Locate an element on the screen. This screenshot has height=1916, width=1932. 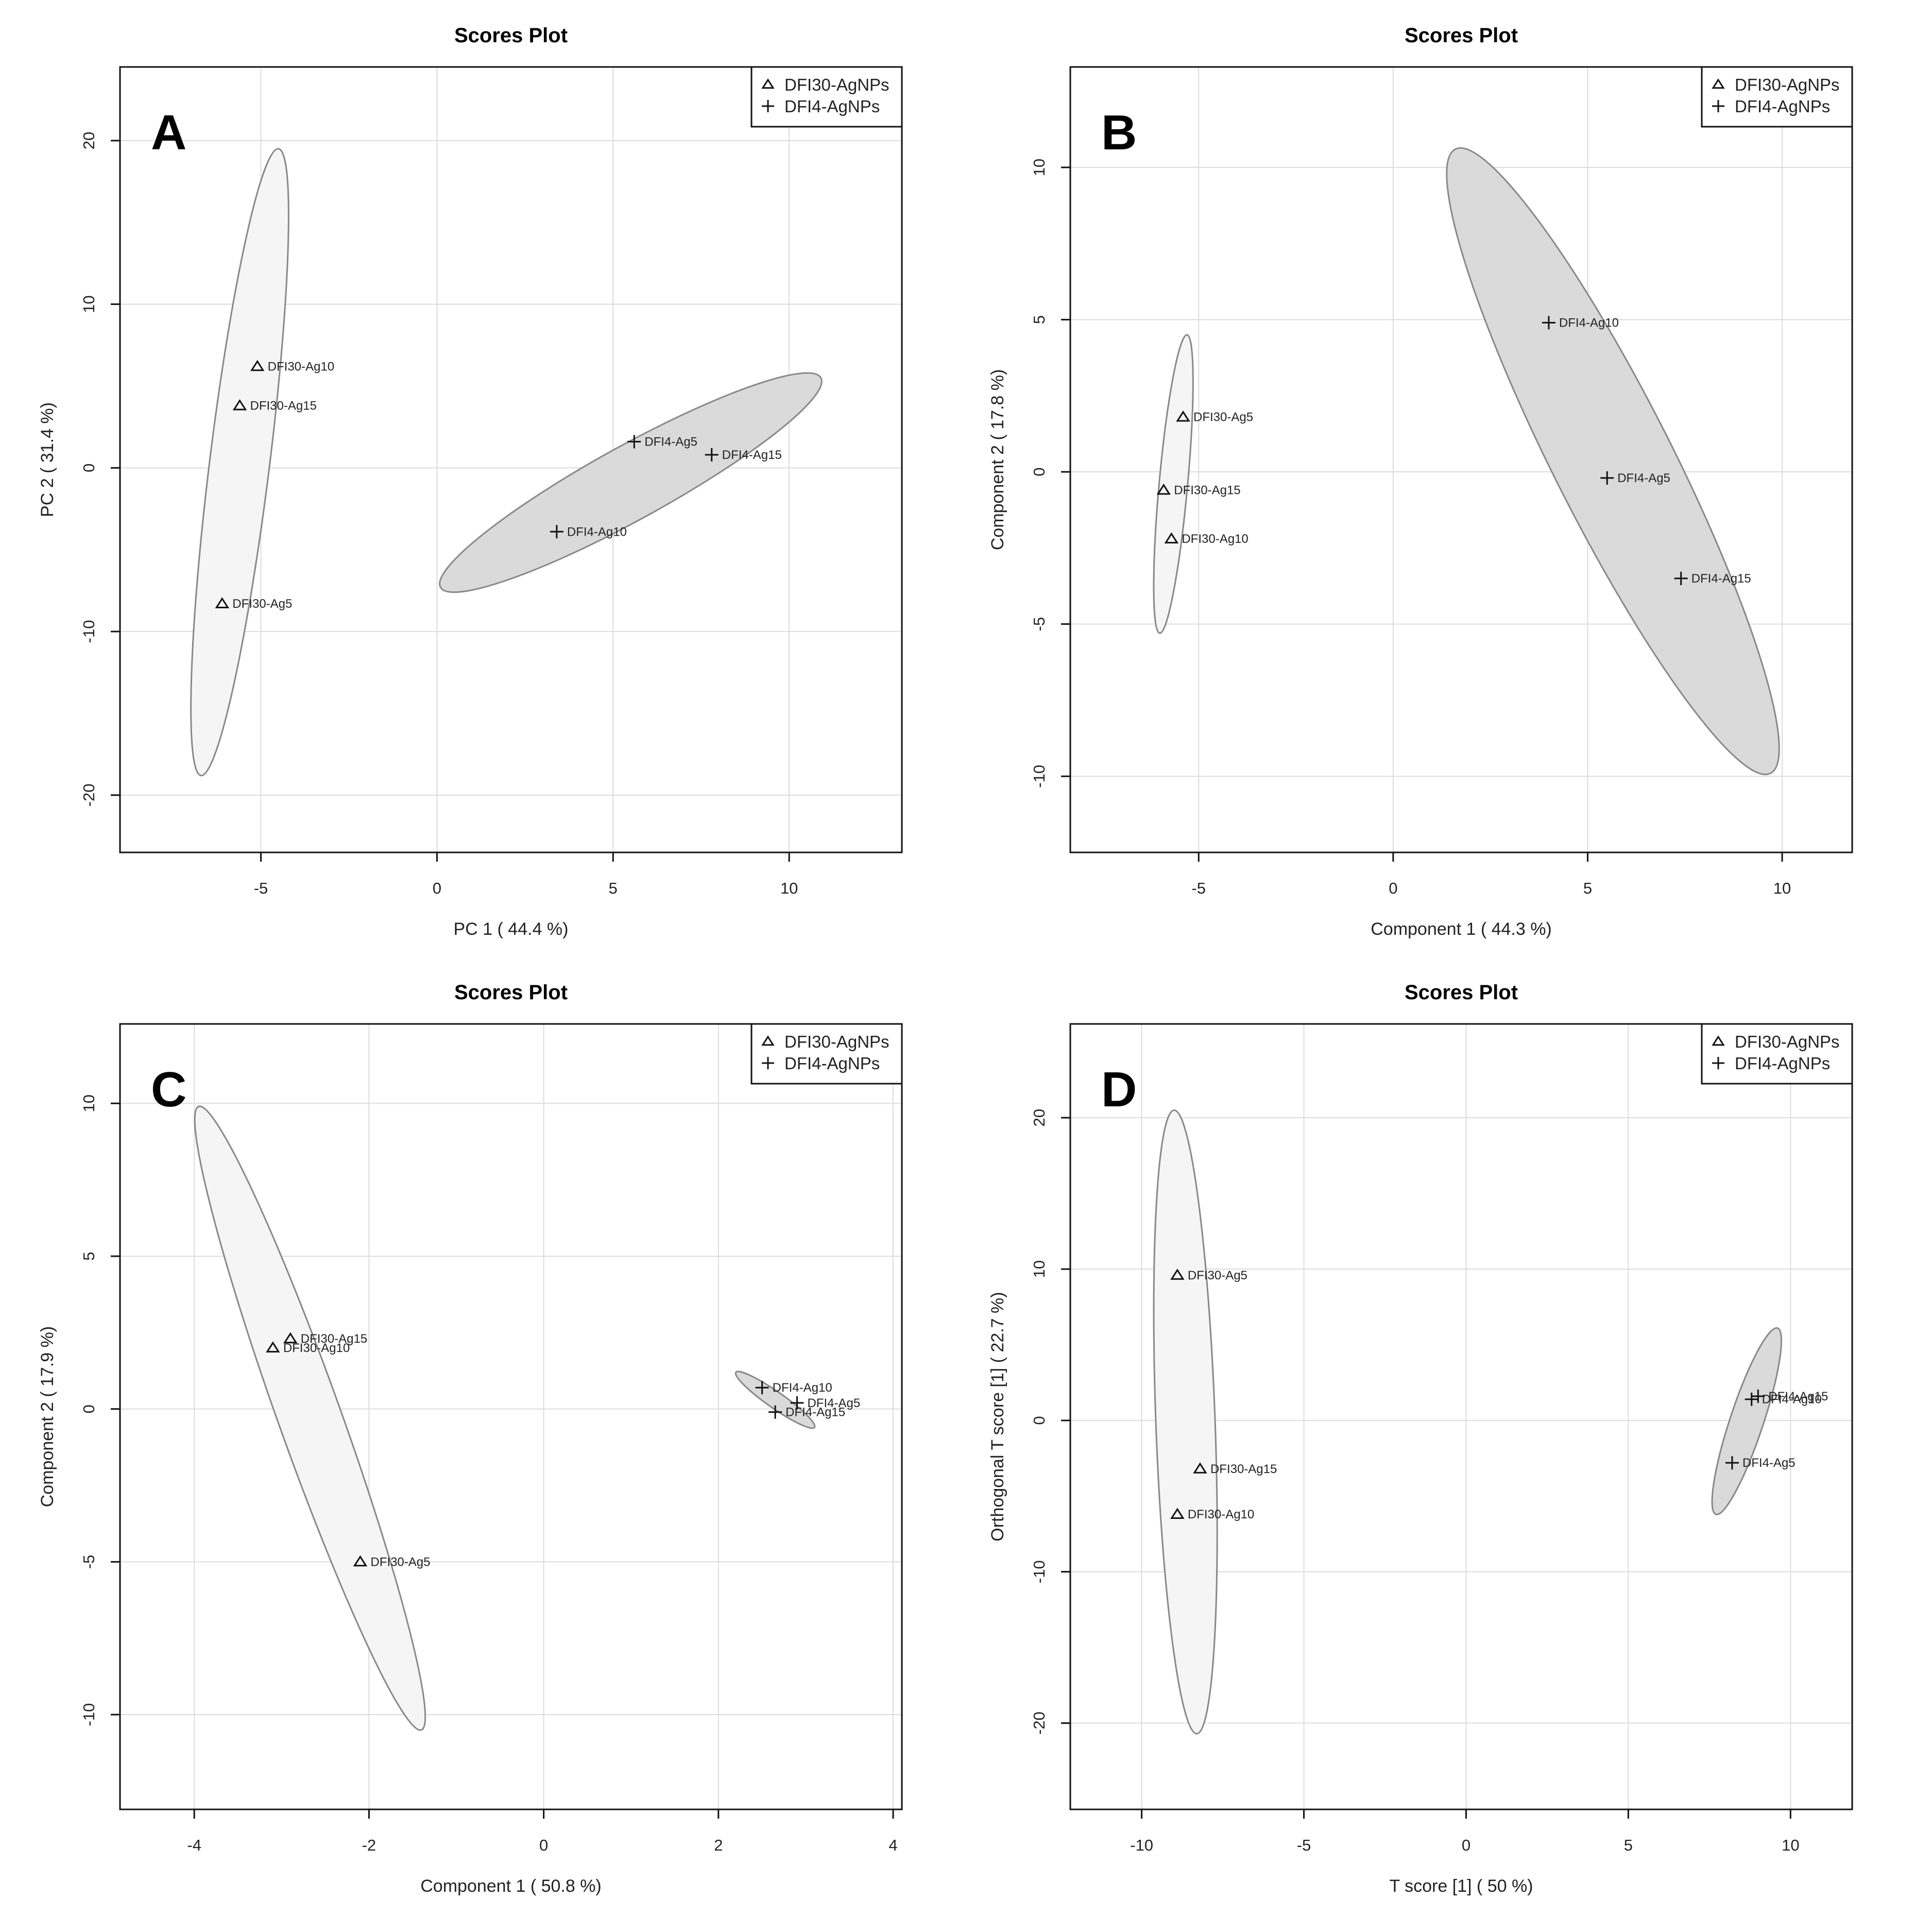
x-tick-label: 4 is located at coordinates (892, 1845).